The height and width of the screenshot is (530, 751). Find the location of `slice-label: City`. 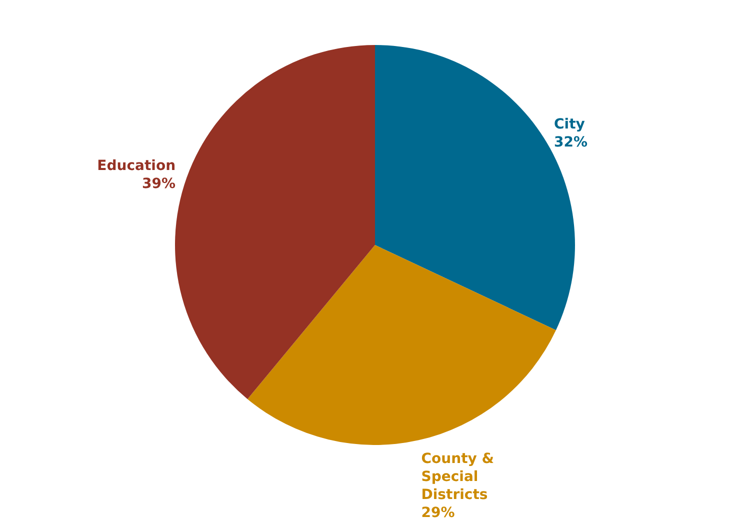

slice-label: City is located at coordinates (569, 124).